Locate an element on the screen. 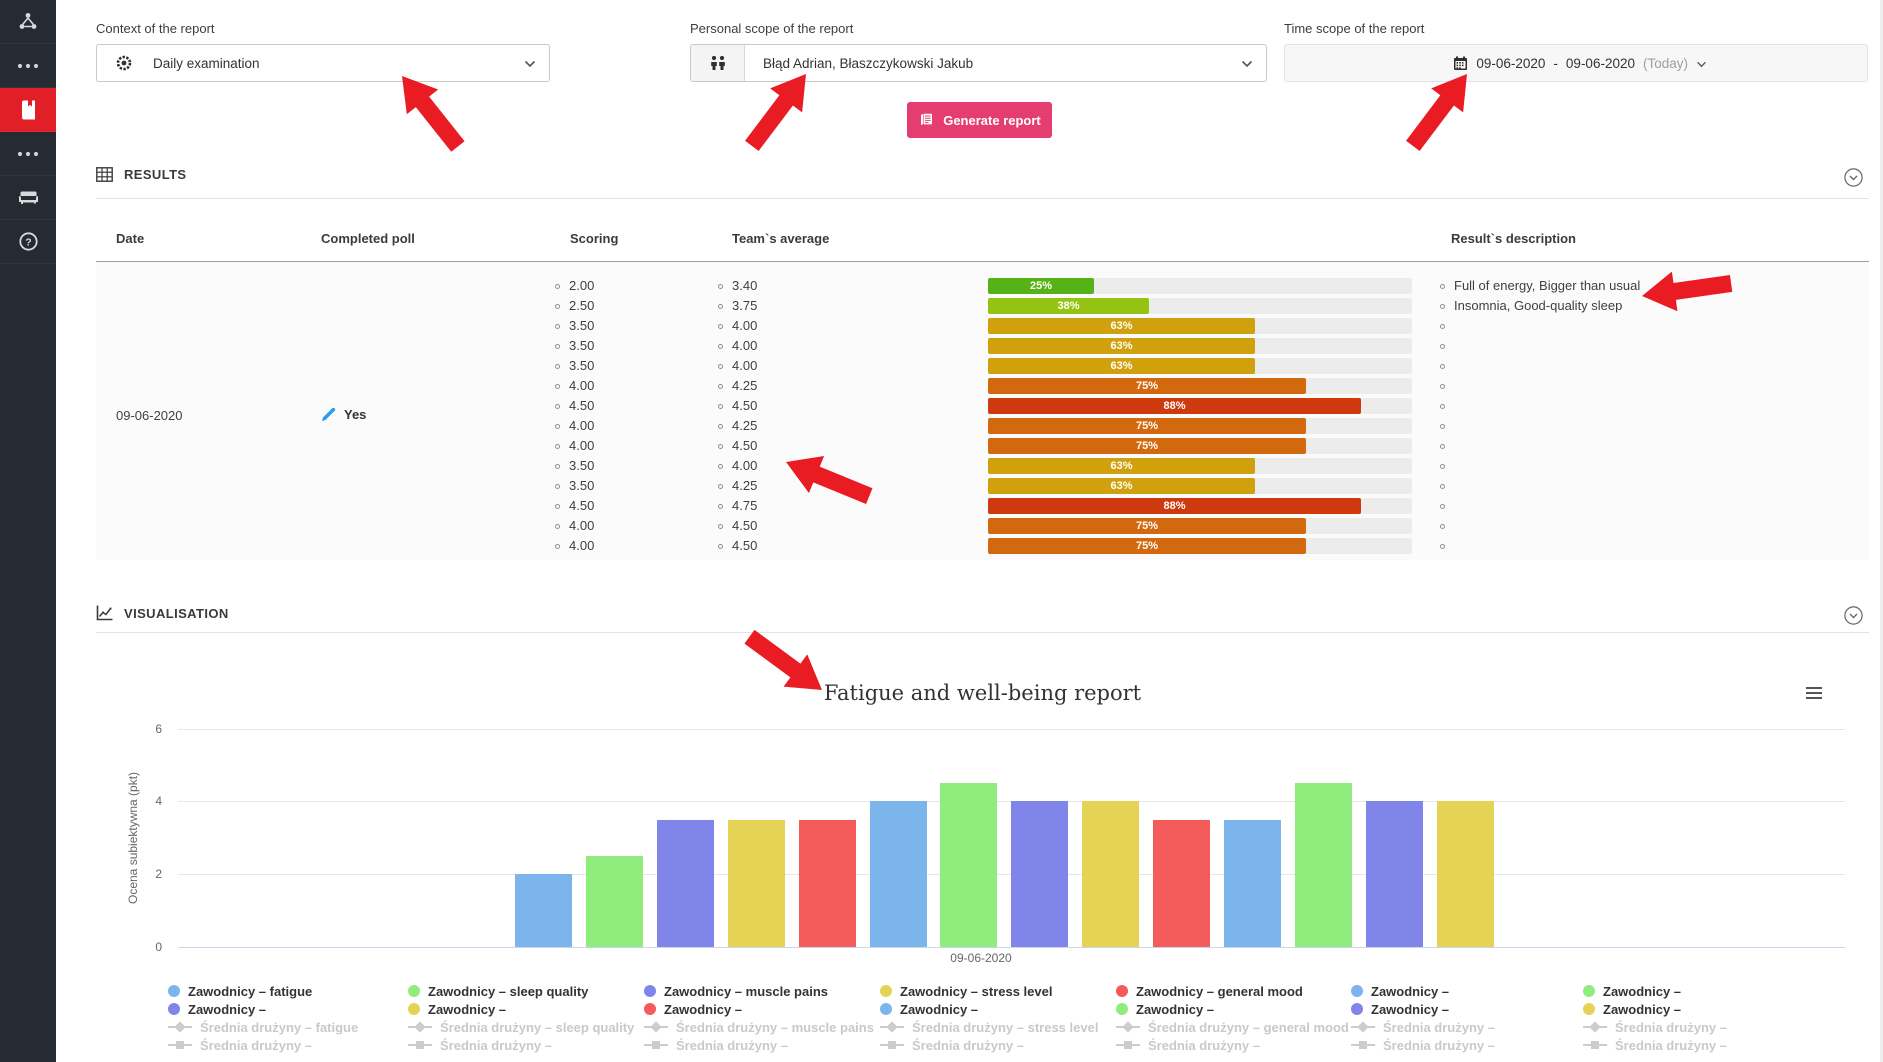  chart-menu-icon is located at coordinates (1814, 694).